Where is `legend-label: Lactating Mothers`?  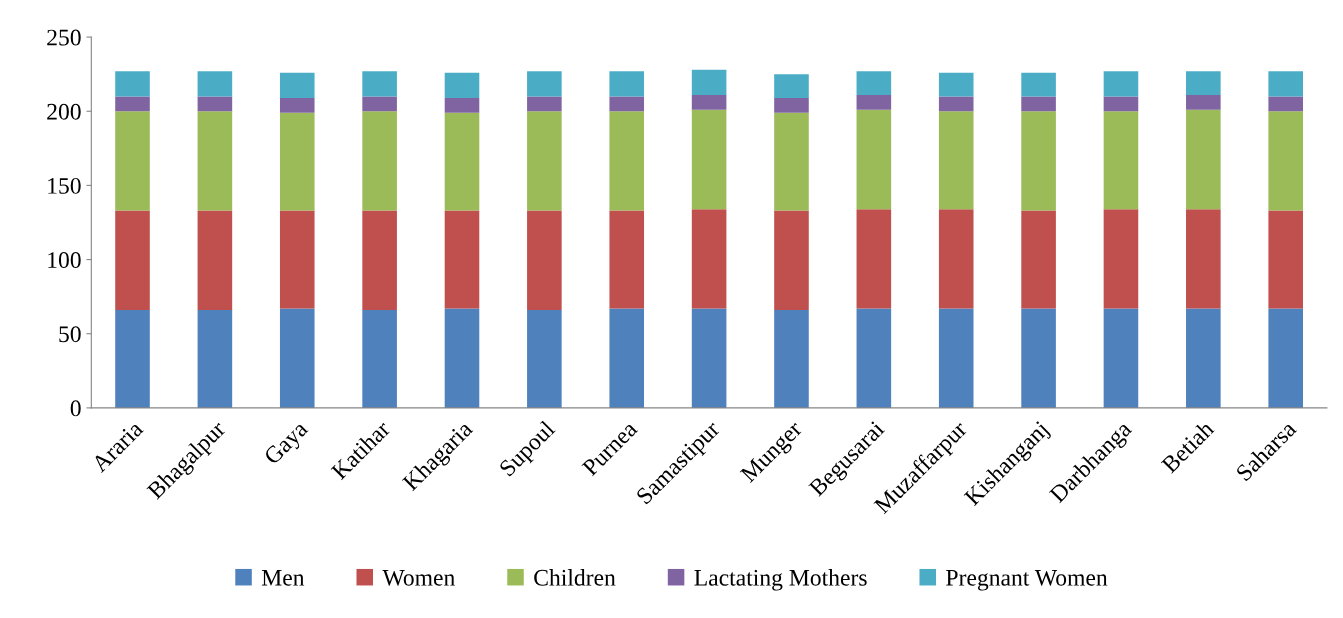 legend-label: Lactating Mothers is located at coordinates (780, 580).